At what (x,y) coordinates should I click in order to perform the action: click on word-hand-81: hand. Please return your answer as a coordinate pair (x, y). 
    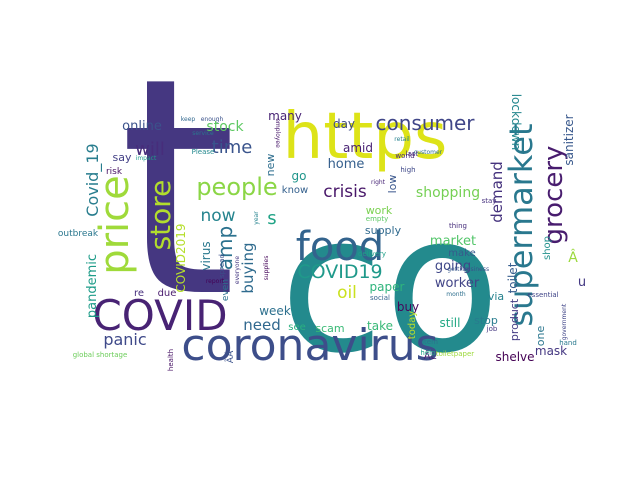
    Looking at the image, I should click on (568, 343).